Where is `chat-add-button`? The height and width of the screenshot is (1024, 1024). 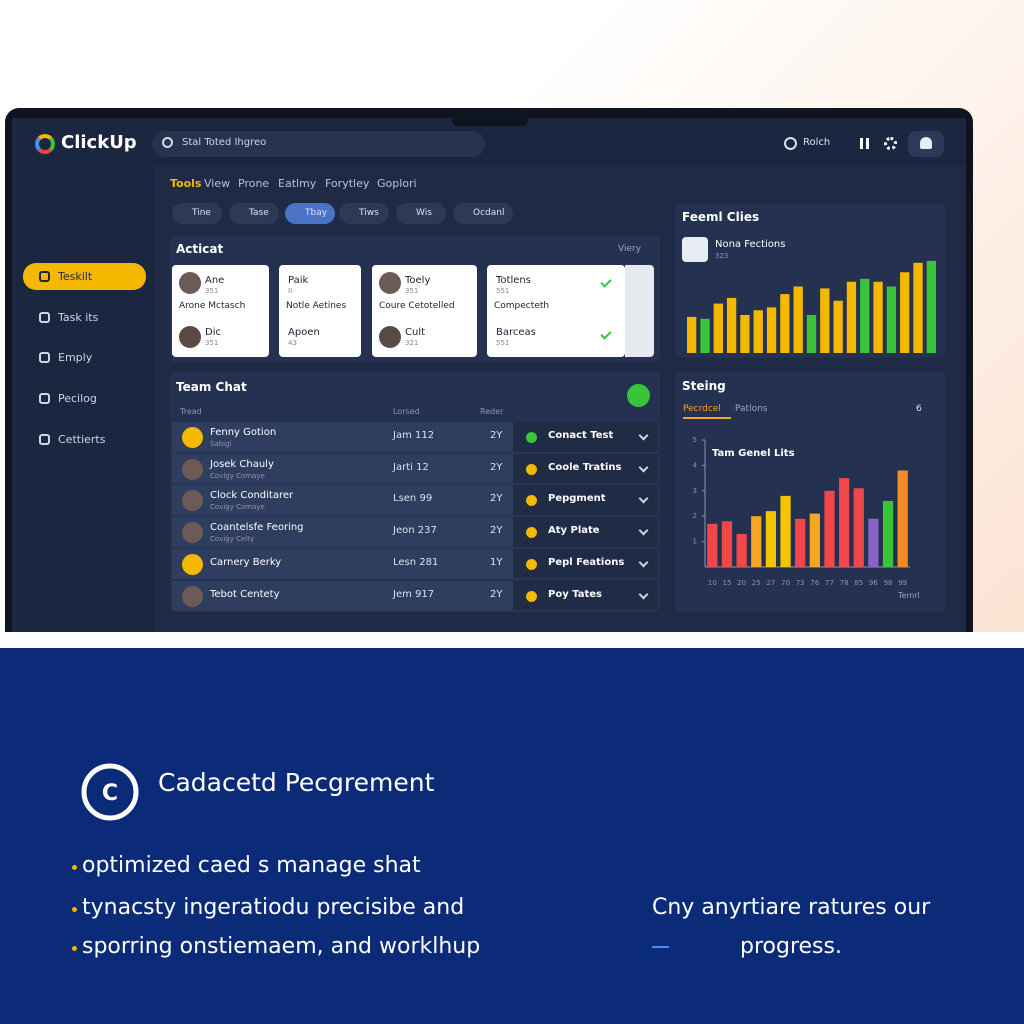
chat-add-button is located at coordinates (638, 395).